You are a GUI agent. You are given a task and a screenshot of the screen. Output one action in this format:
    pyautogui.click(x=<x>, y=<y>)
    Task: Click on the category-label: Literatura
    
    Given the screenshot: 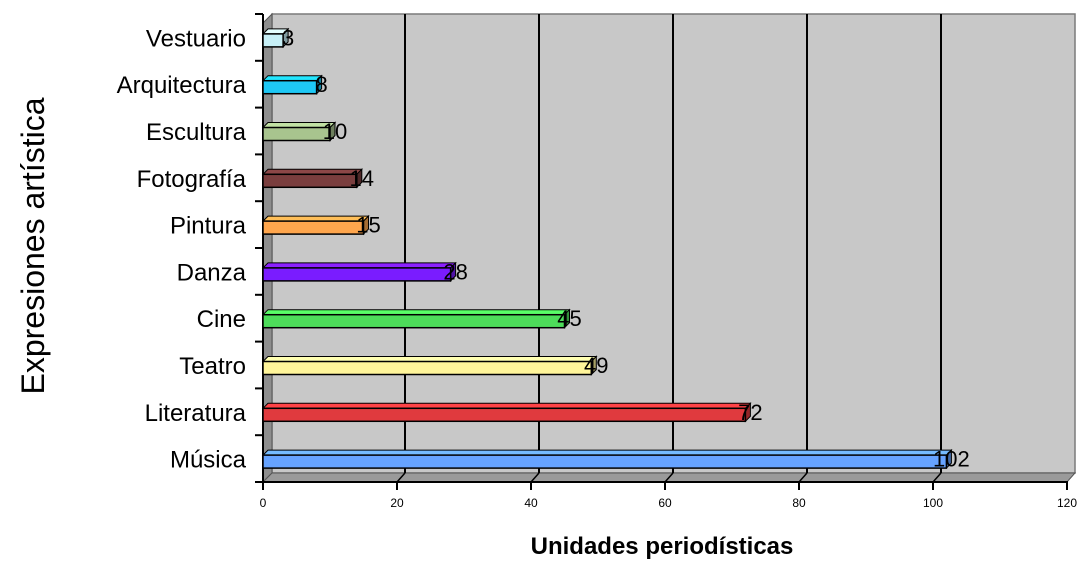 What is the action you would take?
    pyautogui.click(x=196, y=413)
    